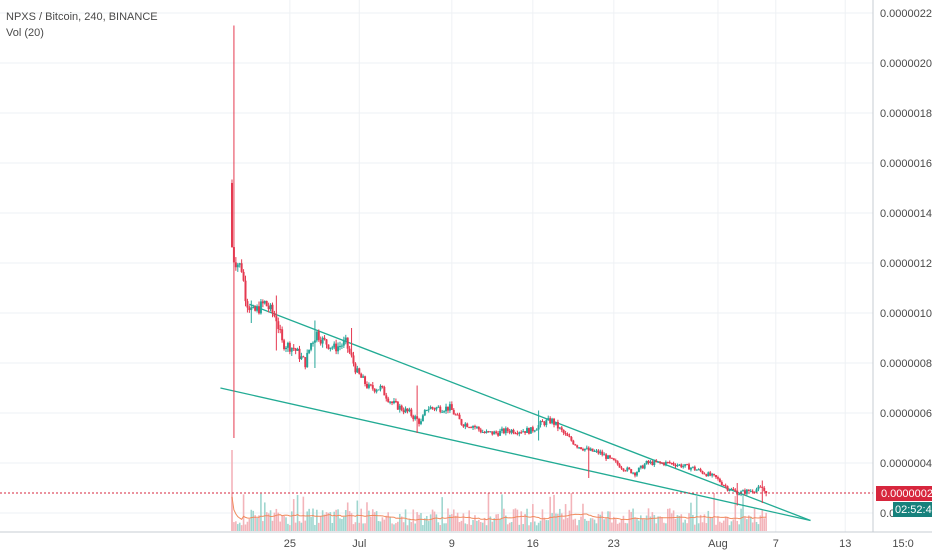  Describe the element at coordinates (845, 544) in the screenshot. I see `time-tick-label: 13` at that location.